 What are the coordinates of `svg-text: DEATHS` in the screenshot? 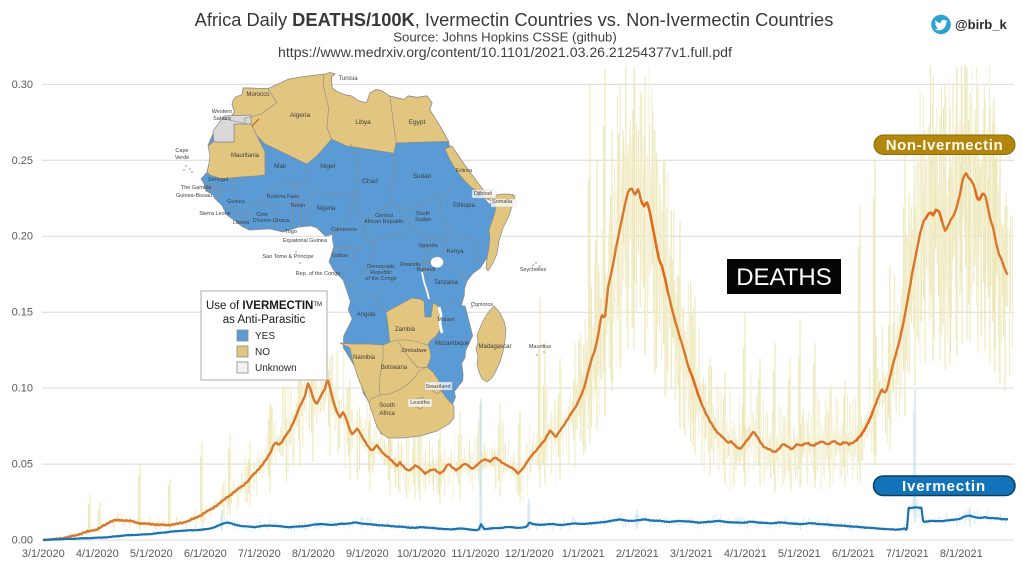 It's located at (784, 277).